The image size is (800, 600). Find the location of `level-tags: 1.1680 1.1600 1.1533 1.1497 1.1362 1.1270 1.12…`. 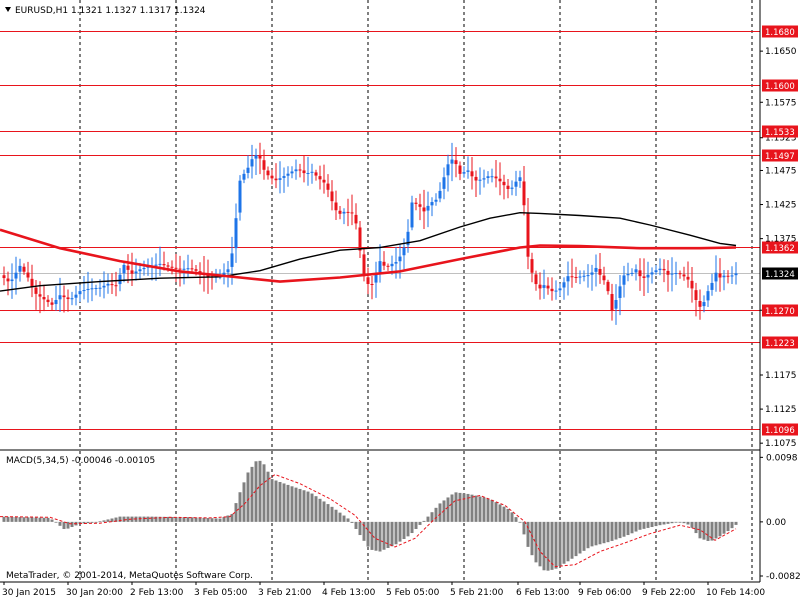

level-tags: 1.1680 1.1600 1.1533 1.1497 1.1362 1.1270 1.12… is located at coordinates (780, 230).